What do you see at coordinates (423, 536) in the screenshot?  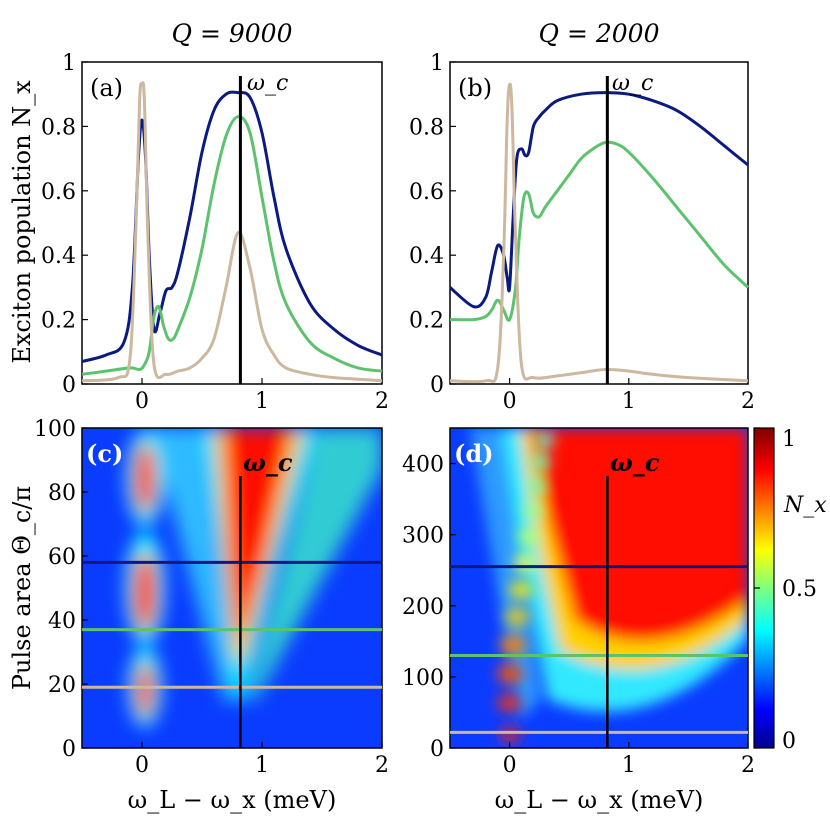 I see `y-tick-label: 300` at bounding box center [423, 536].